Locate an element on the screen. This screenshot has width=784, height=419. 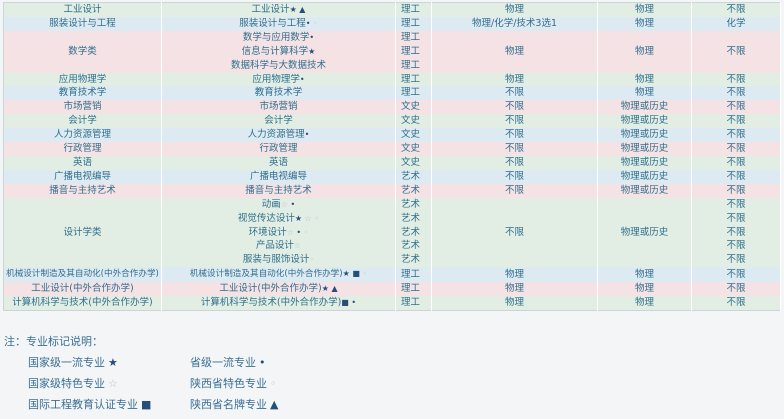
major-name: 产品设计 is located at coordinates (274, 246).